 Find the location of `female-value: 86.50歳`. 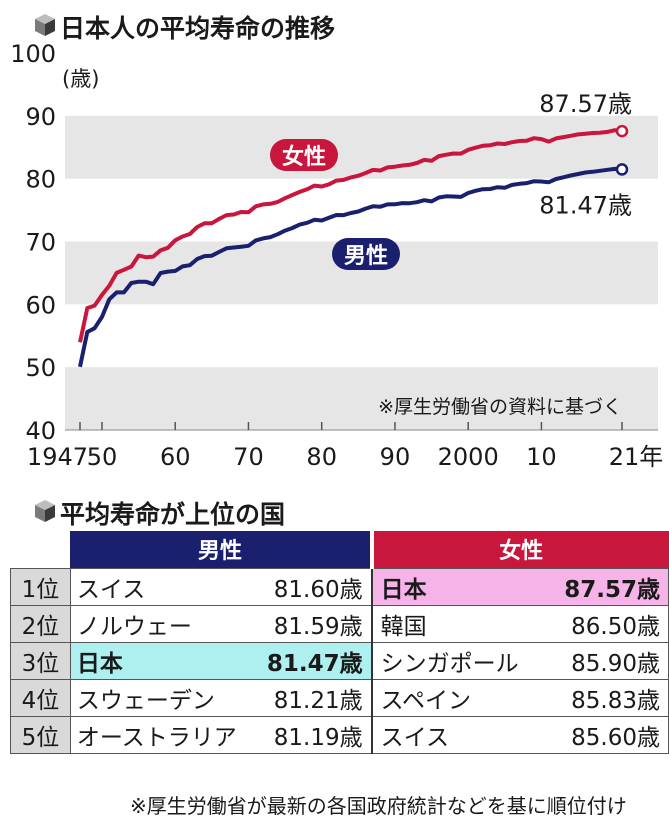

female-value: 86.50歳 is located at coordinates (602, 623).